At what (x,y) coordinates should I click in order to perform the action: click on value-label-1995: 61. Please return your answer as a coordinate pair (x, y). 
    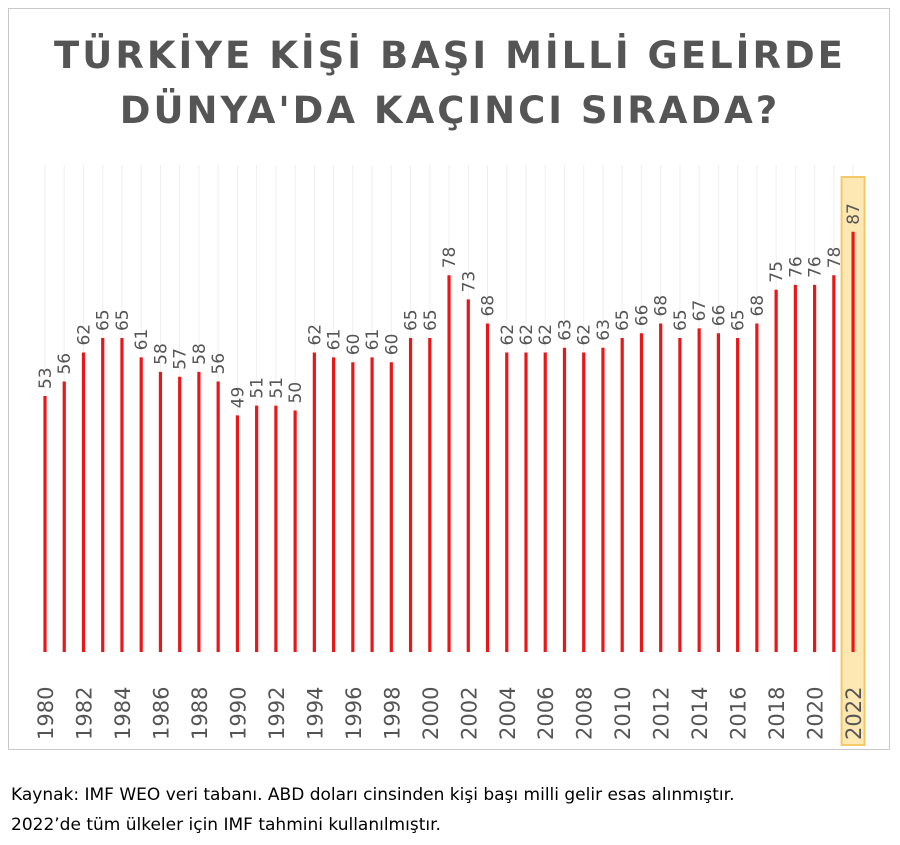
    Looking at the image, I should click on (335, 340).